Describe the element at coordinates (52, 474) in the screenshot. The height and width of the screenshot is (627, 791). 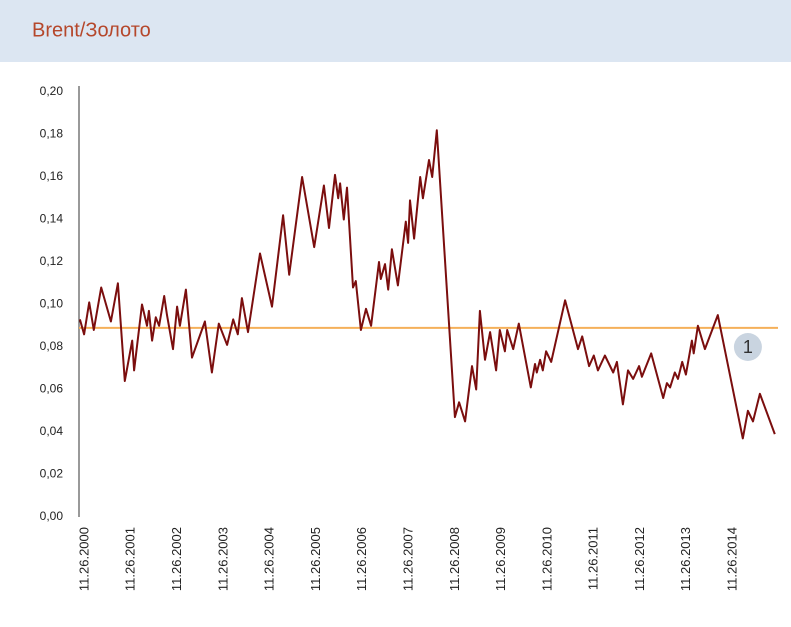
I see `y-tick-label: 0,02` at that location.